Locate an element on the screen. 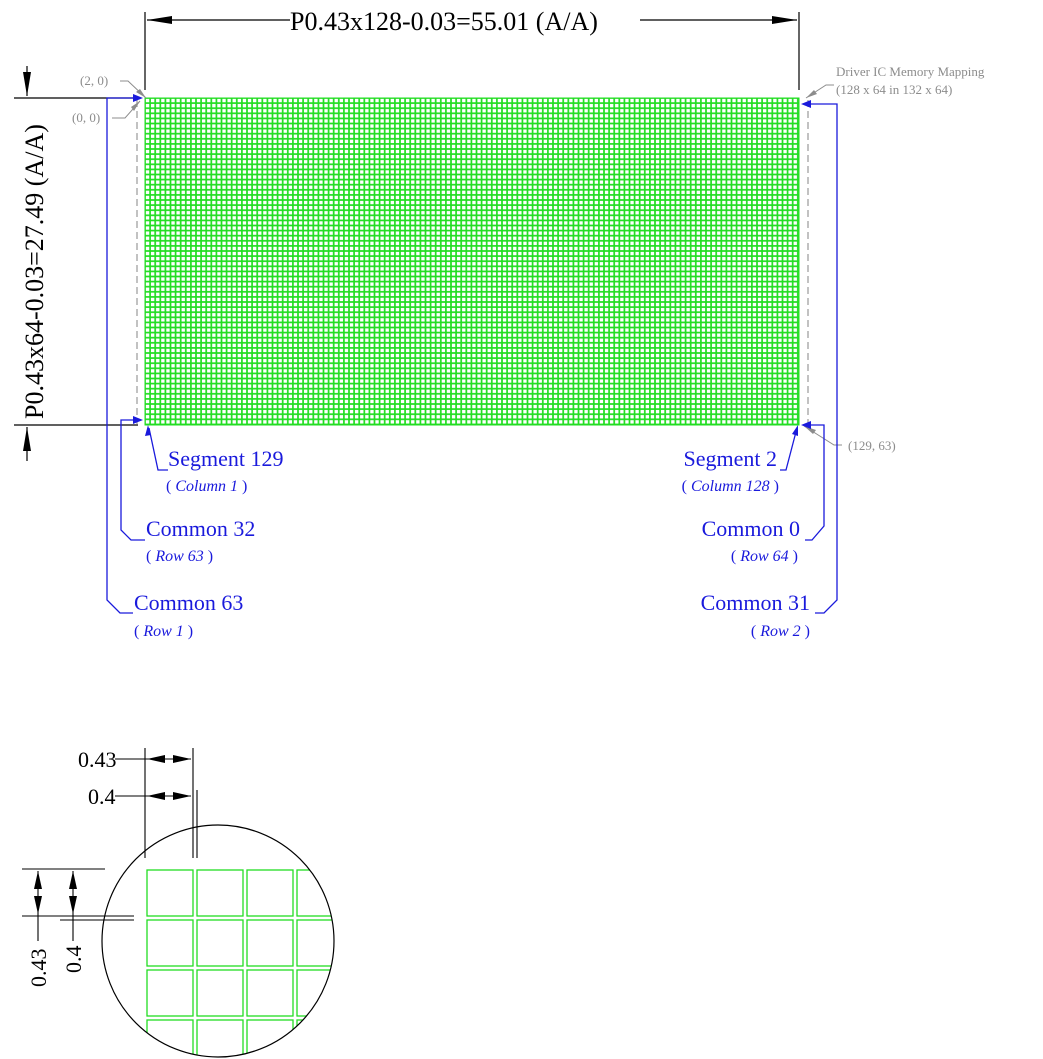 This screenshot has height=1059, width=1043. common-31-sub: ( Row 2 ) is located at coordinates (780, 631).